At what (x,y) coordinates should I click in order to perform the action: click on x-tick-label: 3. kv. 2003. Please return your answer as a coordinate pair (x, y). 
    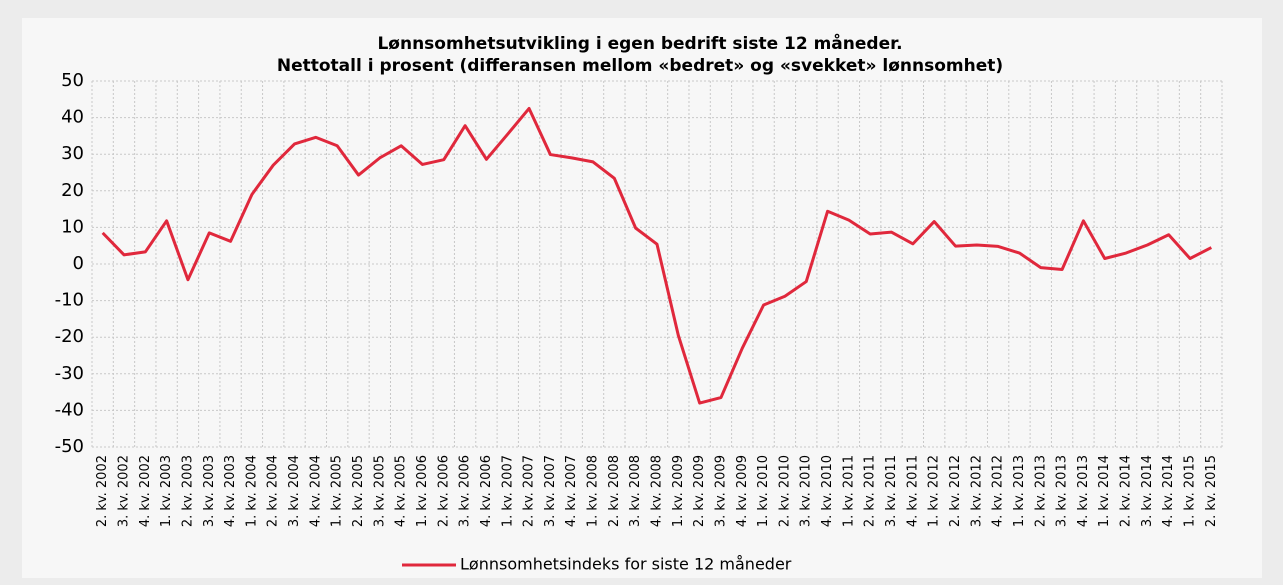
    Looking at the image, I should click on (209, 491).